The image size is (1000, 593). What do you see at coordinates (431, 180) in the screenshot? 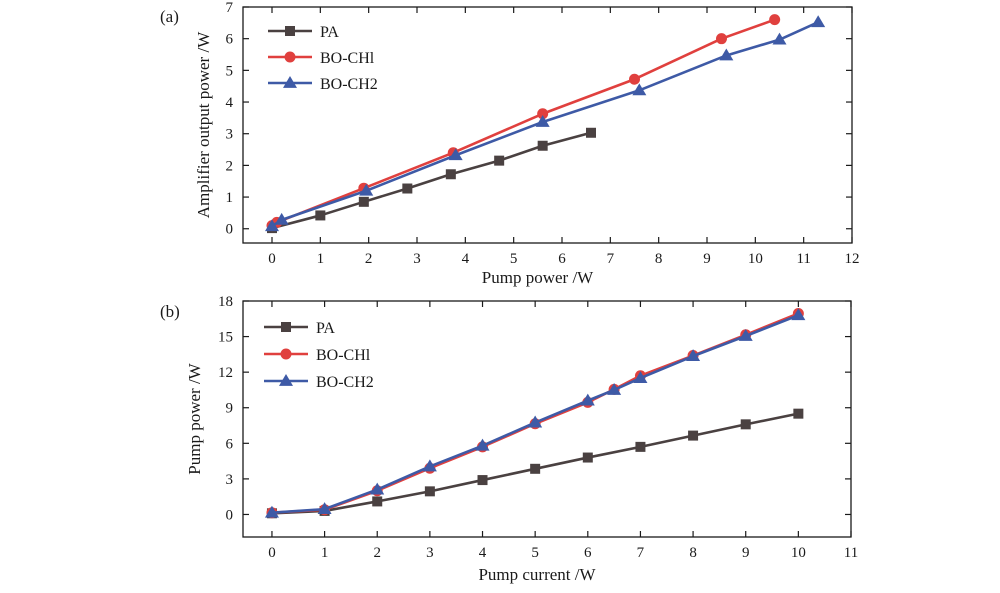
I see `series-line-pa` at bounding box center [431, 180].